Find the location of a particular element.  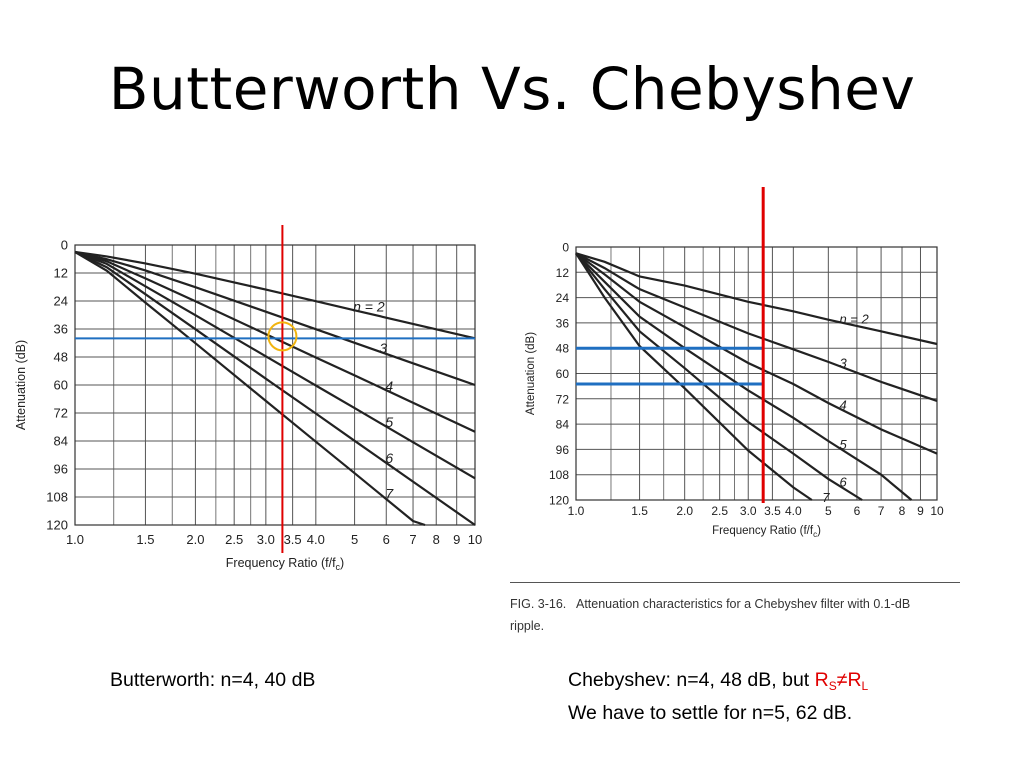

rl-symbol: R is located at coordinates (854, 680).